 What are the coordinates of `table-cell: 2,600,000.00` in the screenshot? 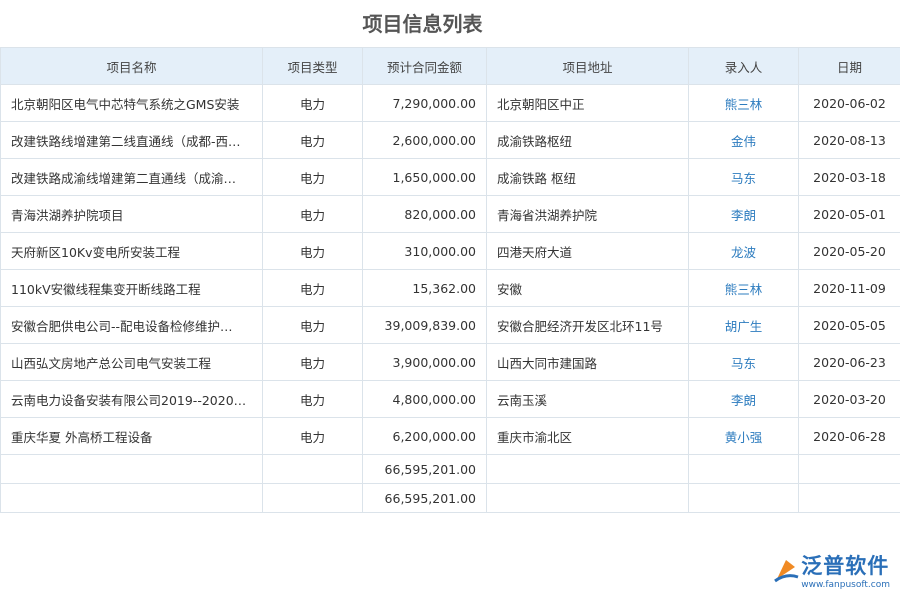 It's located at (424, 140).